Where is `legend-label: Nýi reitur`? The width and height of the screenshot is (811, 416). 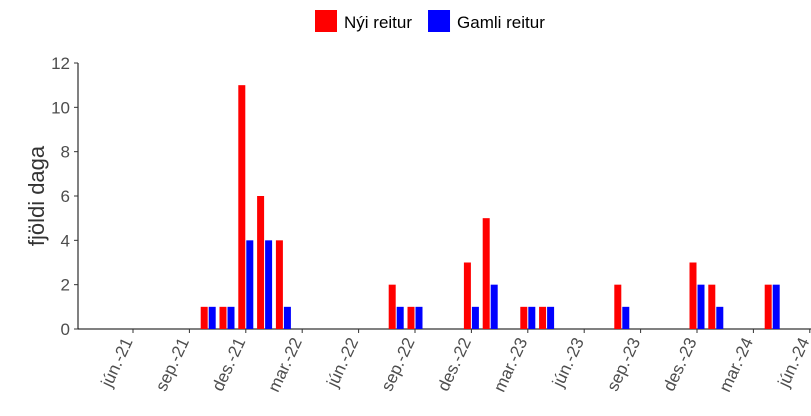 legend-label: Nýi reitur is located at coordinates (378, 22).